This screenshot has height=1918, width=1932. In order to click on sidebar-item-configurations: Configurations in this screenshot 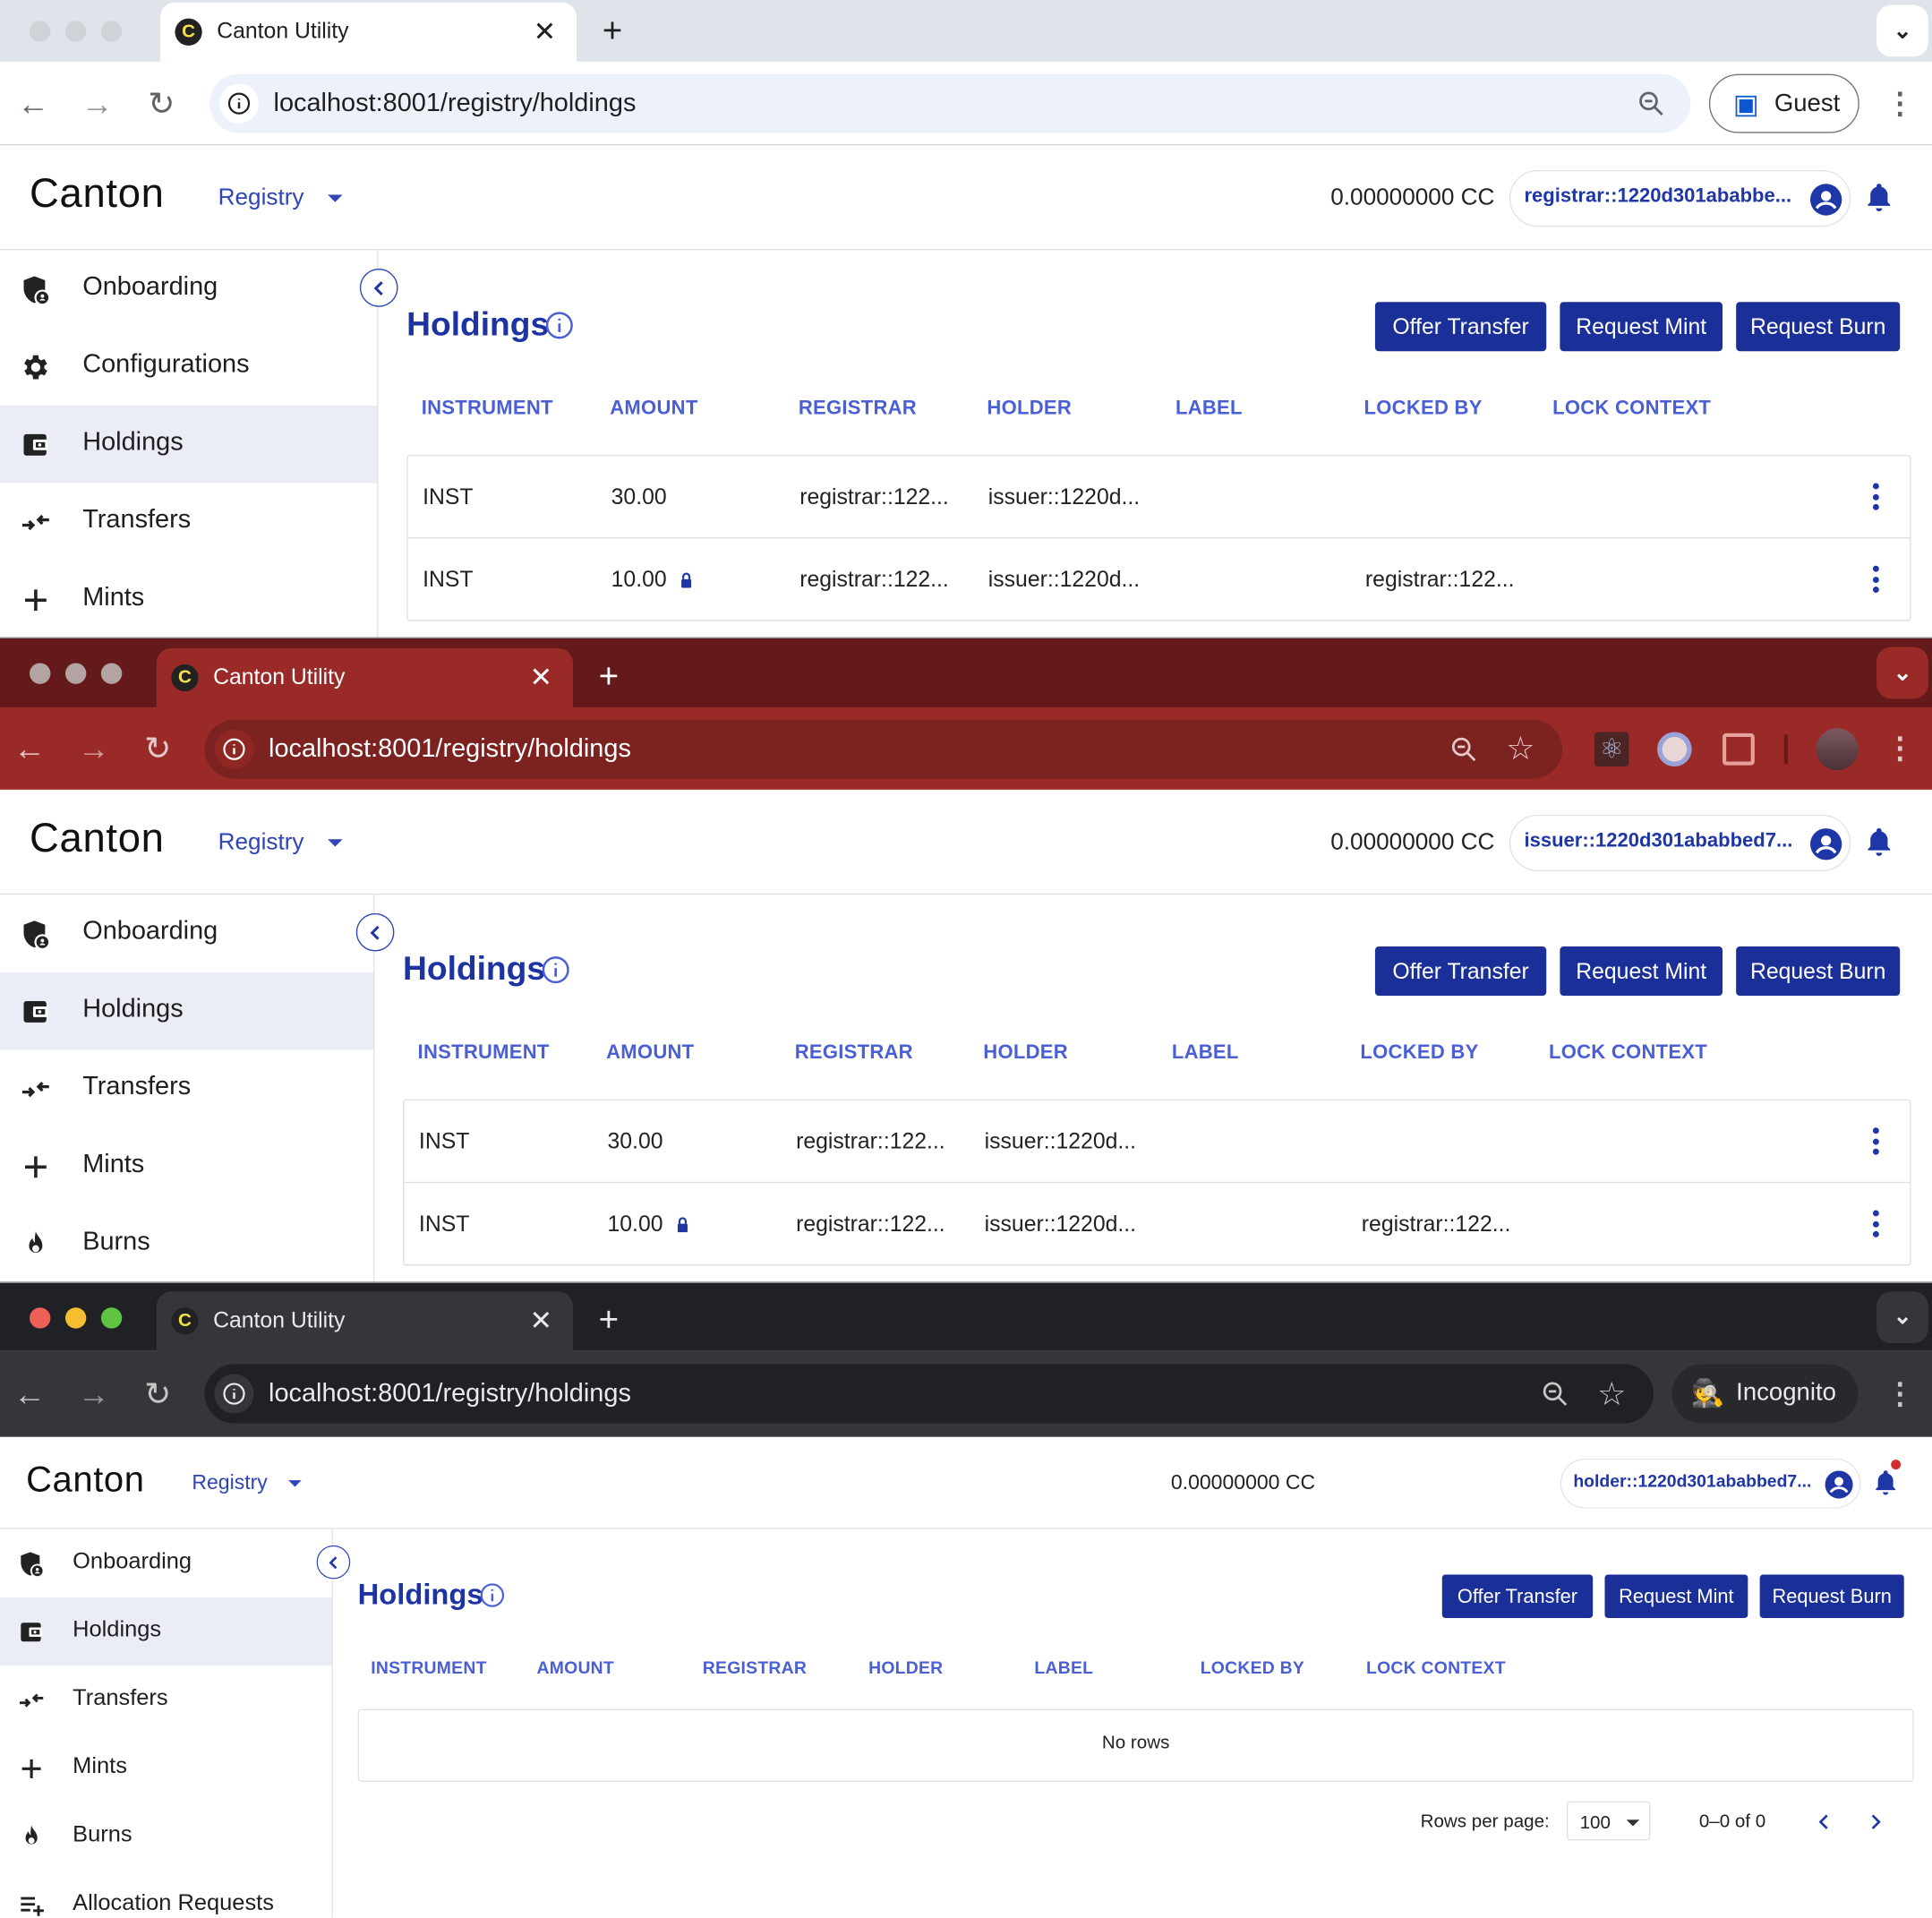, I will do `click(188, 367)`.